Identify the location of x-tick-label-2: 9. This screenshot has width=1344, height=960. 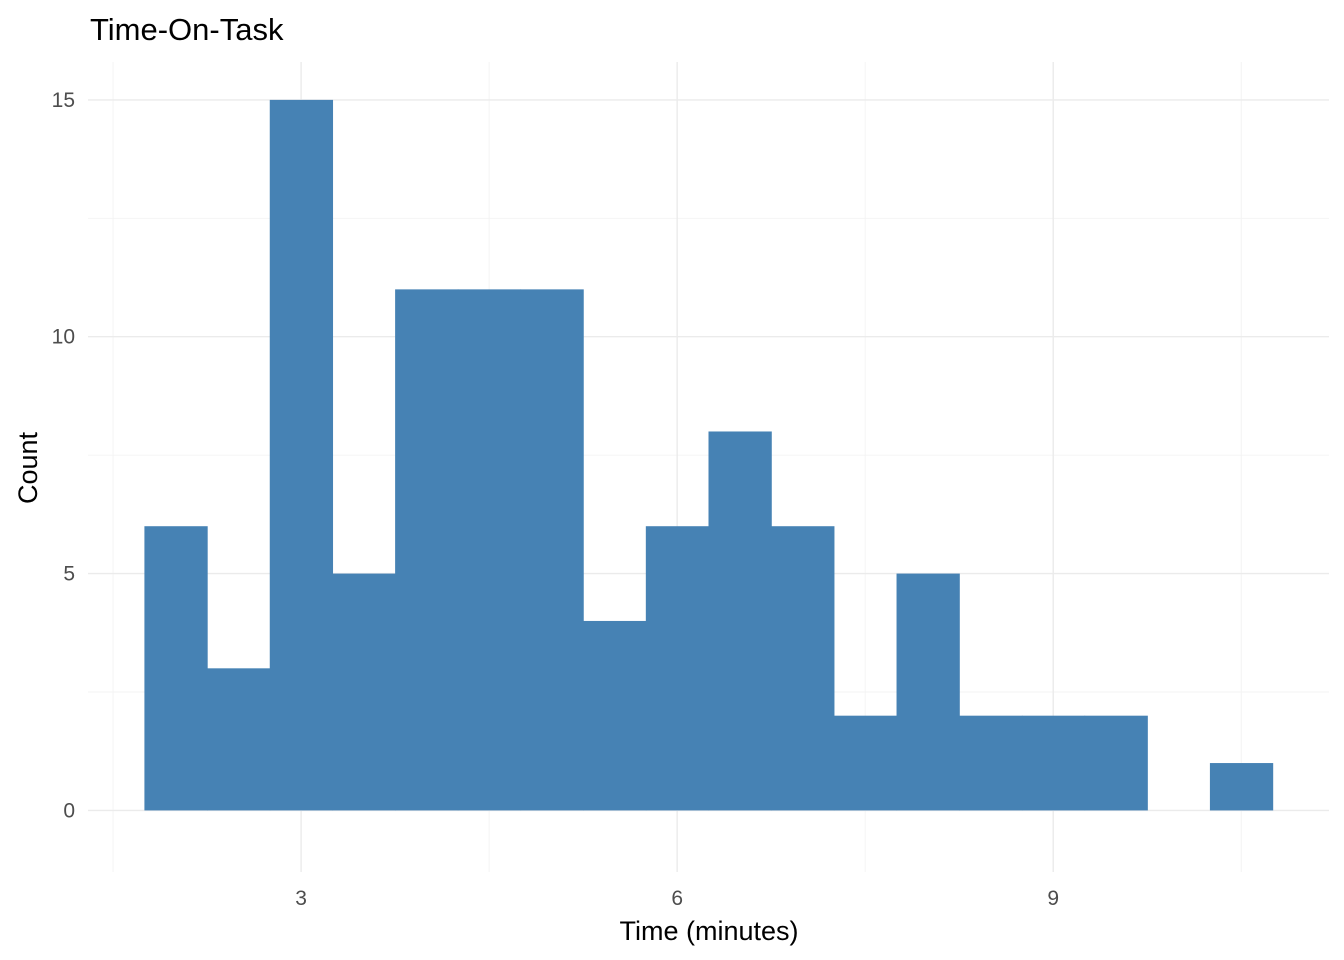
(1053, 898).